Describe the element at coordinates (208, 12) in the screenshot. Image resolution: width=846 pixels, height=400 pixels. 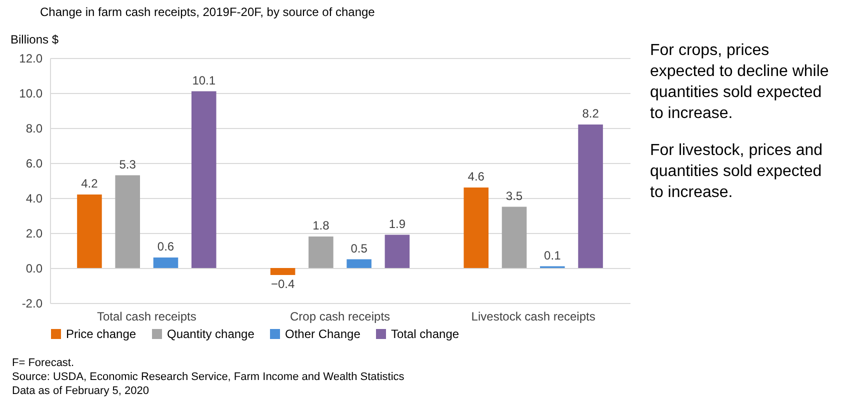
I see `chart-title: Change in farm cash receipts, 2019F-20F, by source of change` at that location.